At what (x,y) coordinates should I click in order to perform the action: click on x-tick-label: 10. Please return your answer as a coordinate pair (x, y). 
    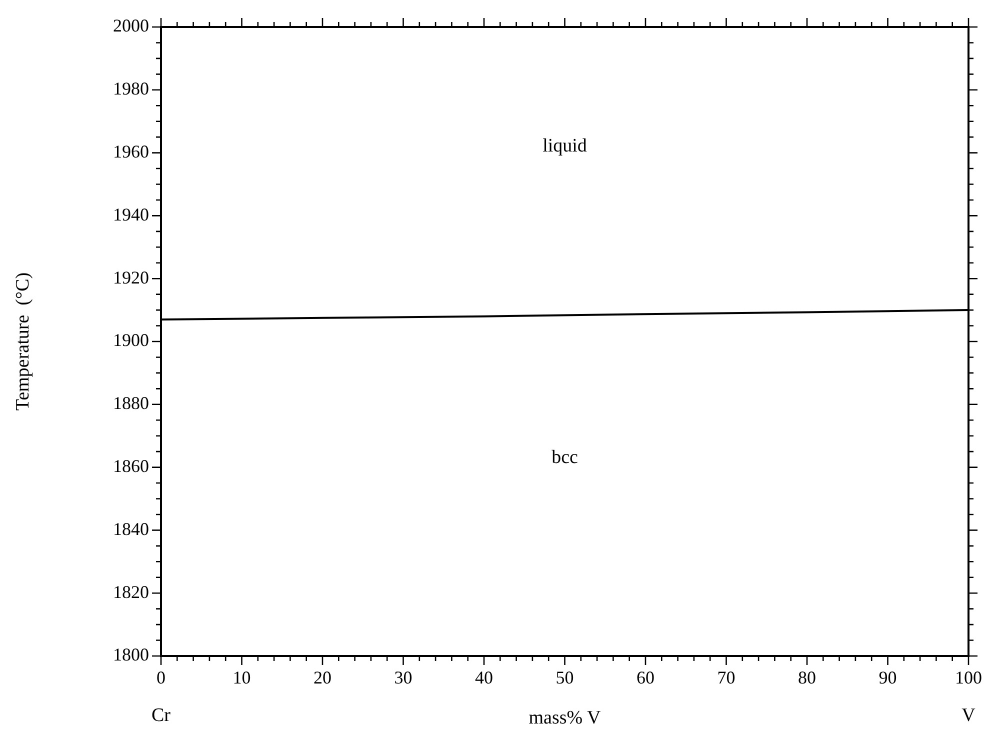
    Looking at the image, I should click on (241, 678).